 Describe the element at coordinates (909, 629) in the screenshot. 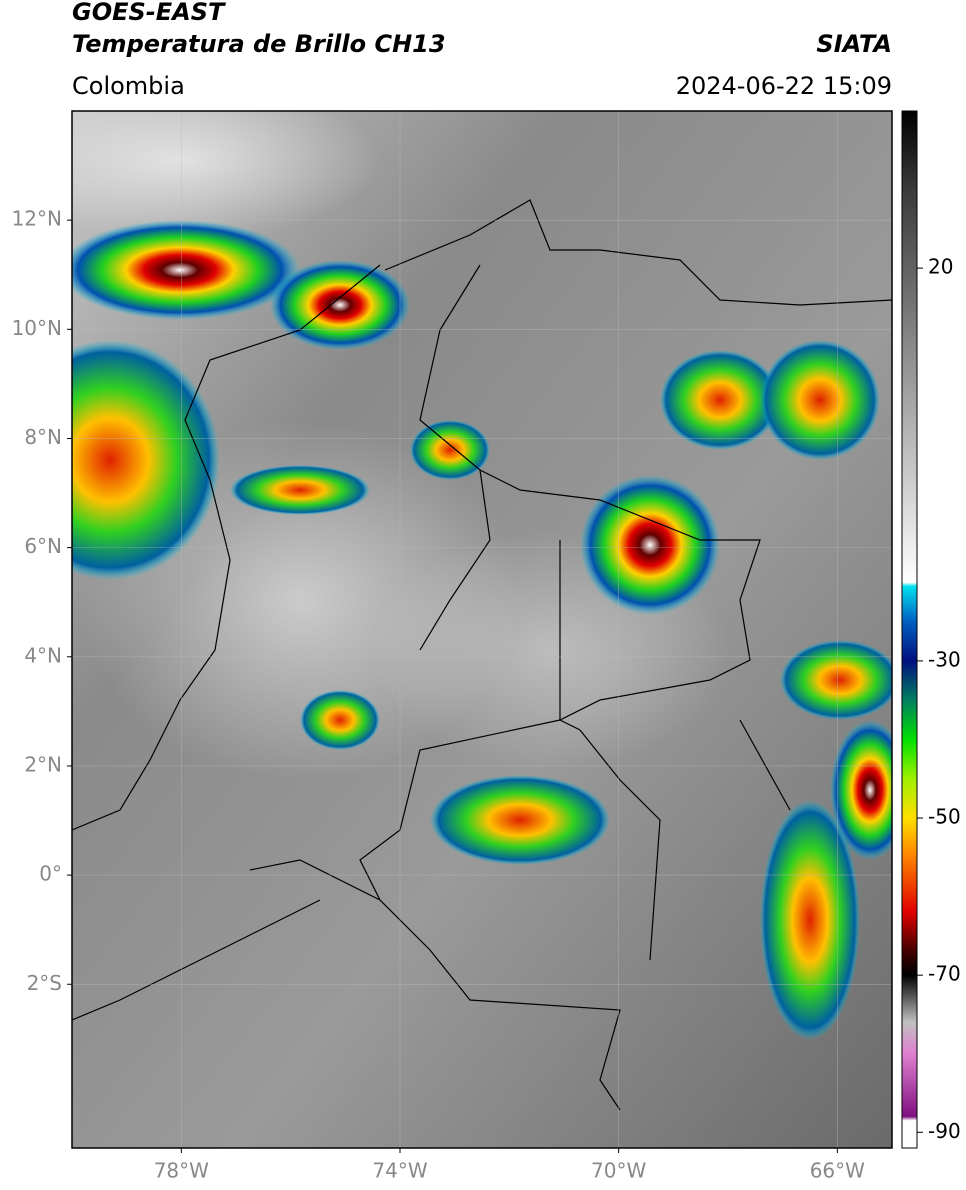

I see `colorbar` at that location.